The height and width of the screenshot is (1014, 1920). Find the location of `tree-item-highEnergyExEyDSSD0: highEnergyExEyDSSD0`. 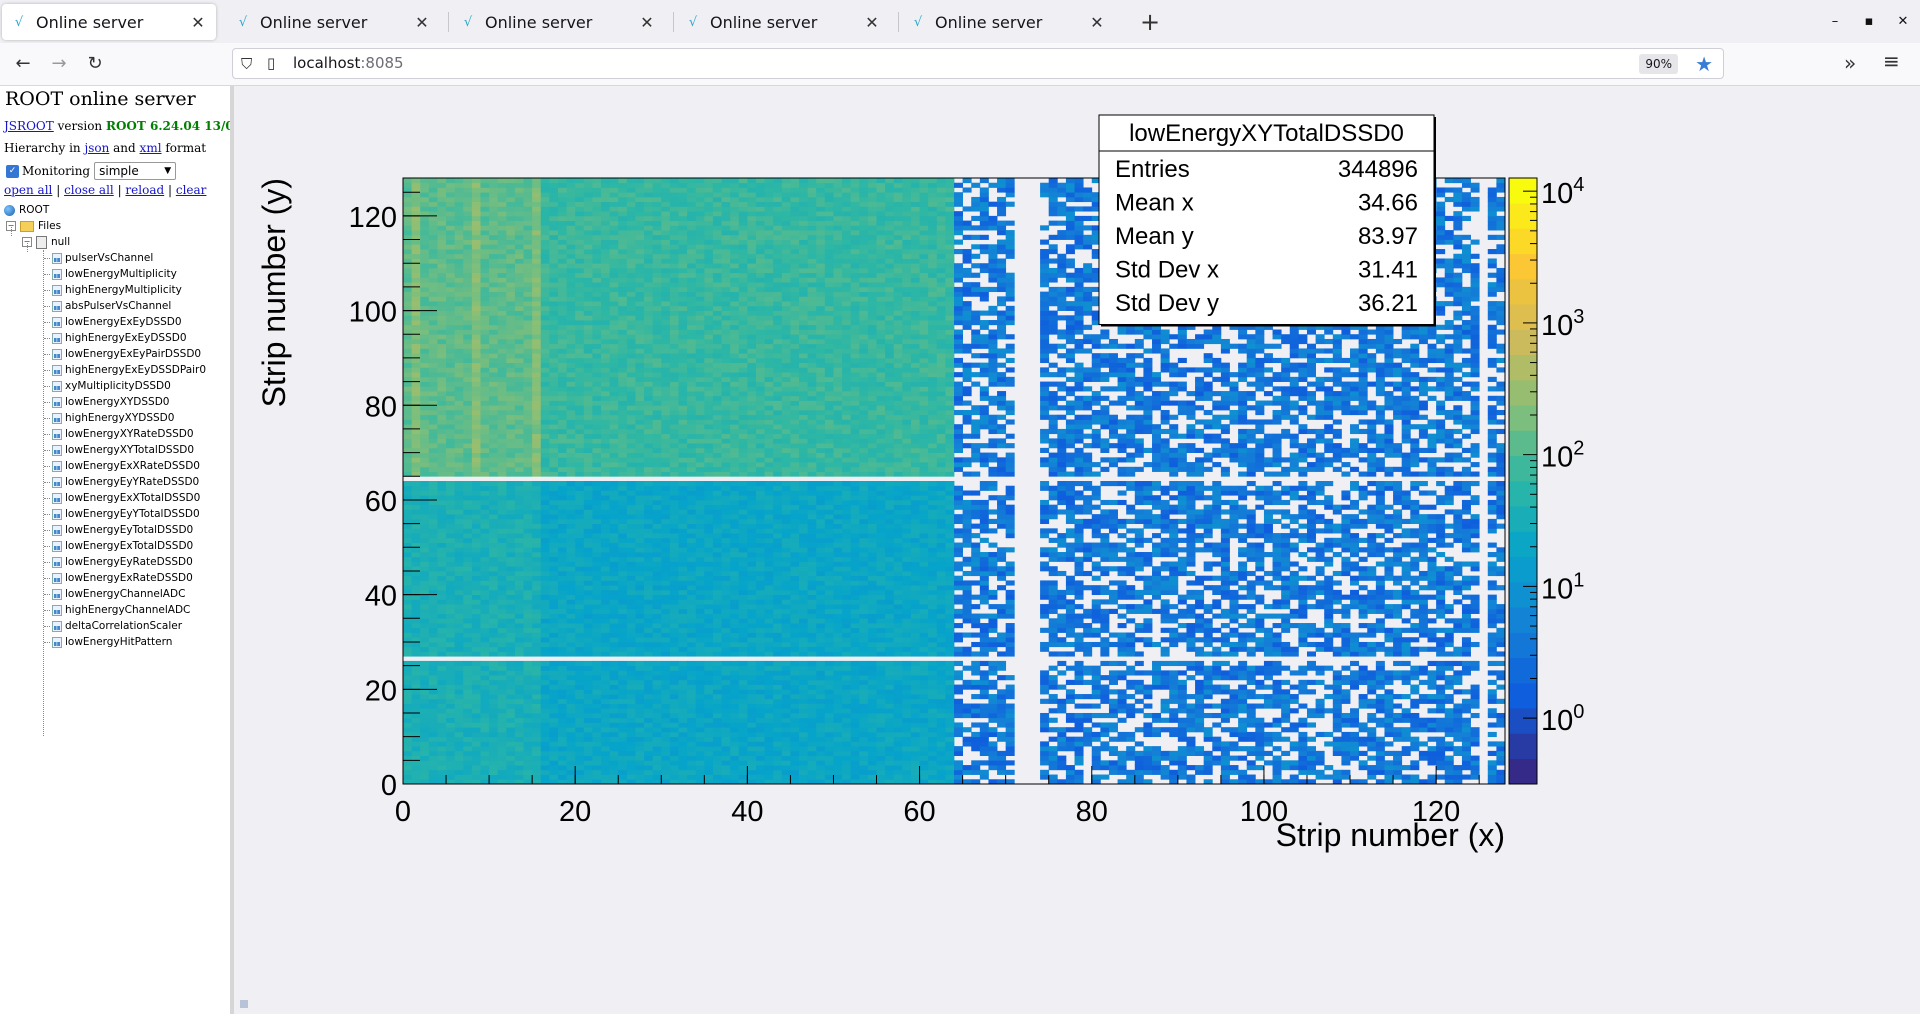

tree-item-highEnergyExEyDSSD0: highEnergyExEyDSSD0 is located at coordinates (115, 338).